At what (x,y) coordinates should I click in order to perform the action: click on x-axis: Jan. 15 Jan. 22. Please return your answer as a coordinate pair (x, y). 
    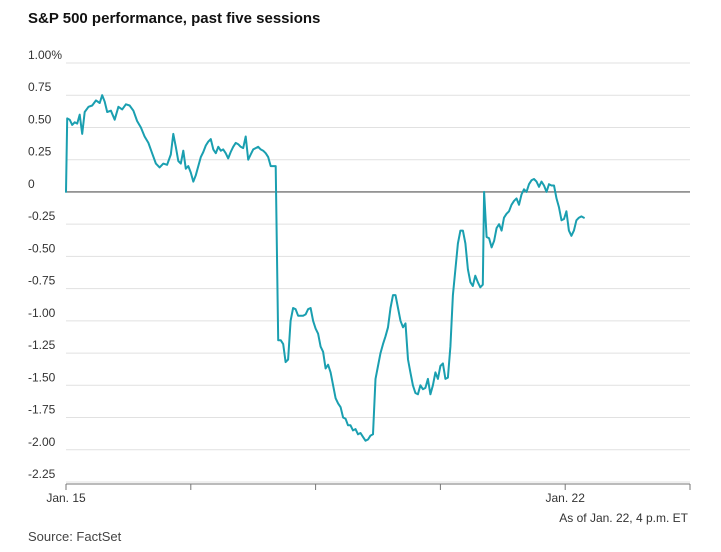
    Looking at the image, I should click on (368, 494).